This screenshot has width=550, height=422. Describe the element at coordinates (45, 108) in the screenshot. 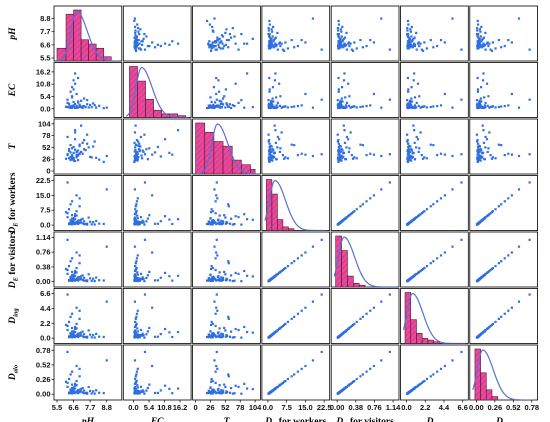

I see `y-tick-label: 0.0` at that location.